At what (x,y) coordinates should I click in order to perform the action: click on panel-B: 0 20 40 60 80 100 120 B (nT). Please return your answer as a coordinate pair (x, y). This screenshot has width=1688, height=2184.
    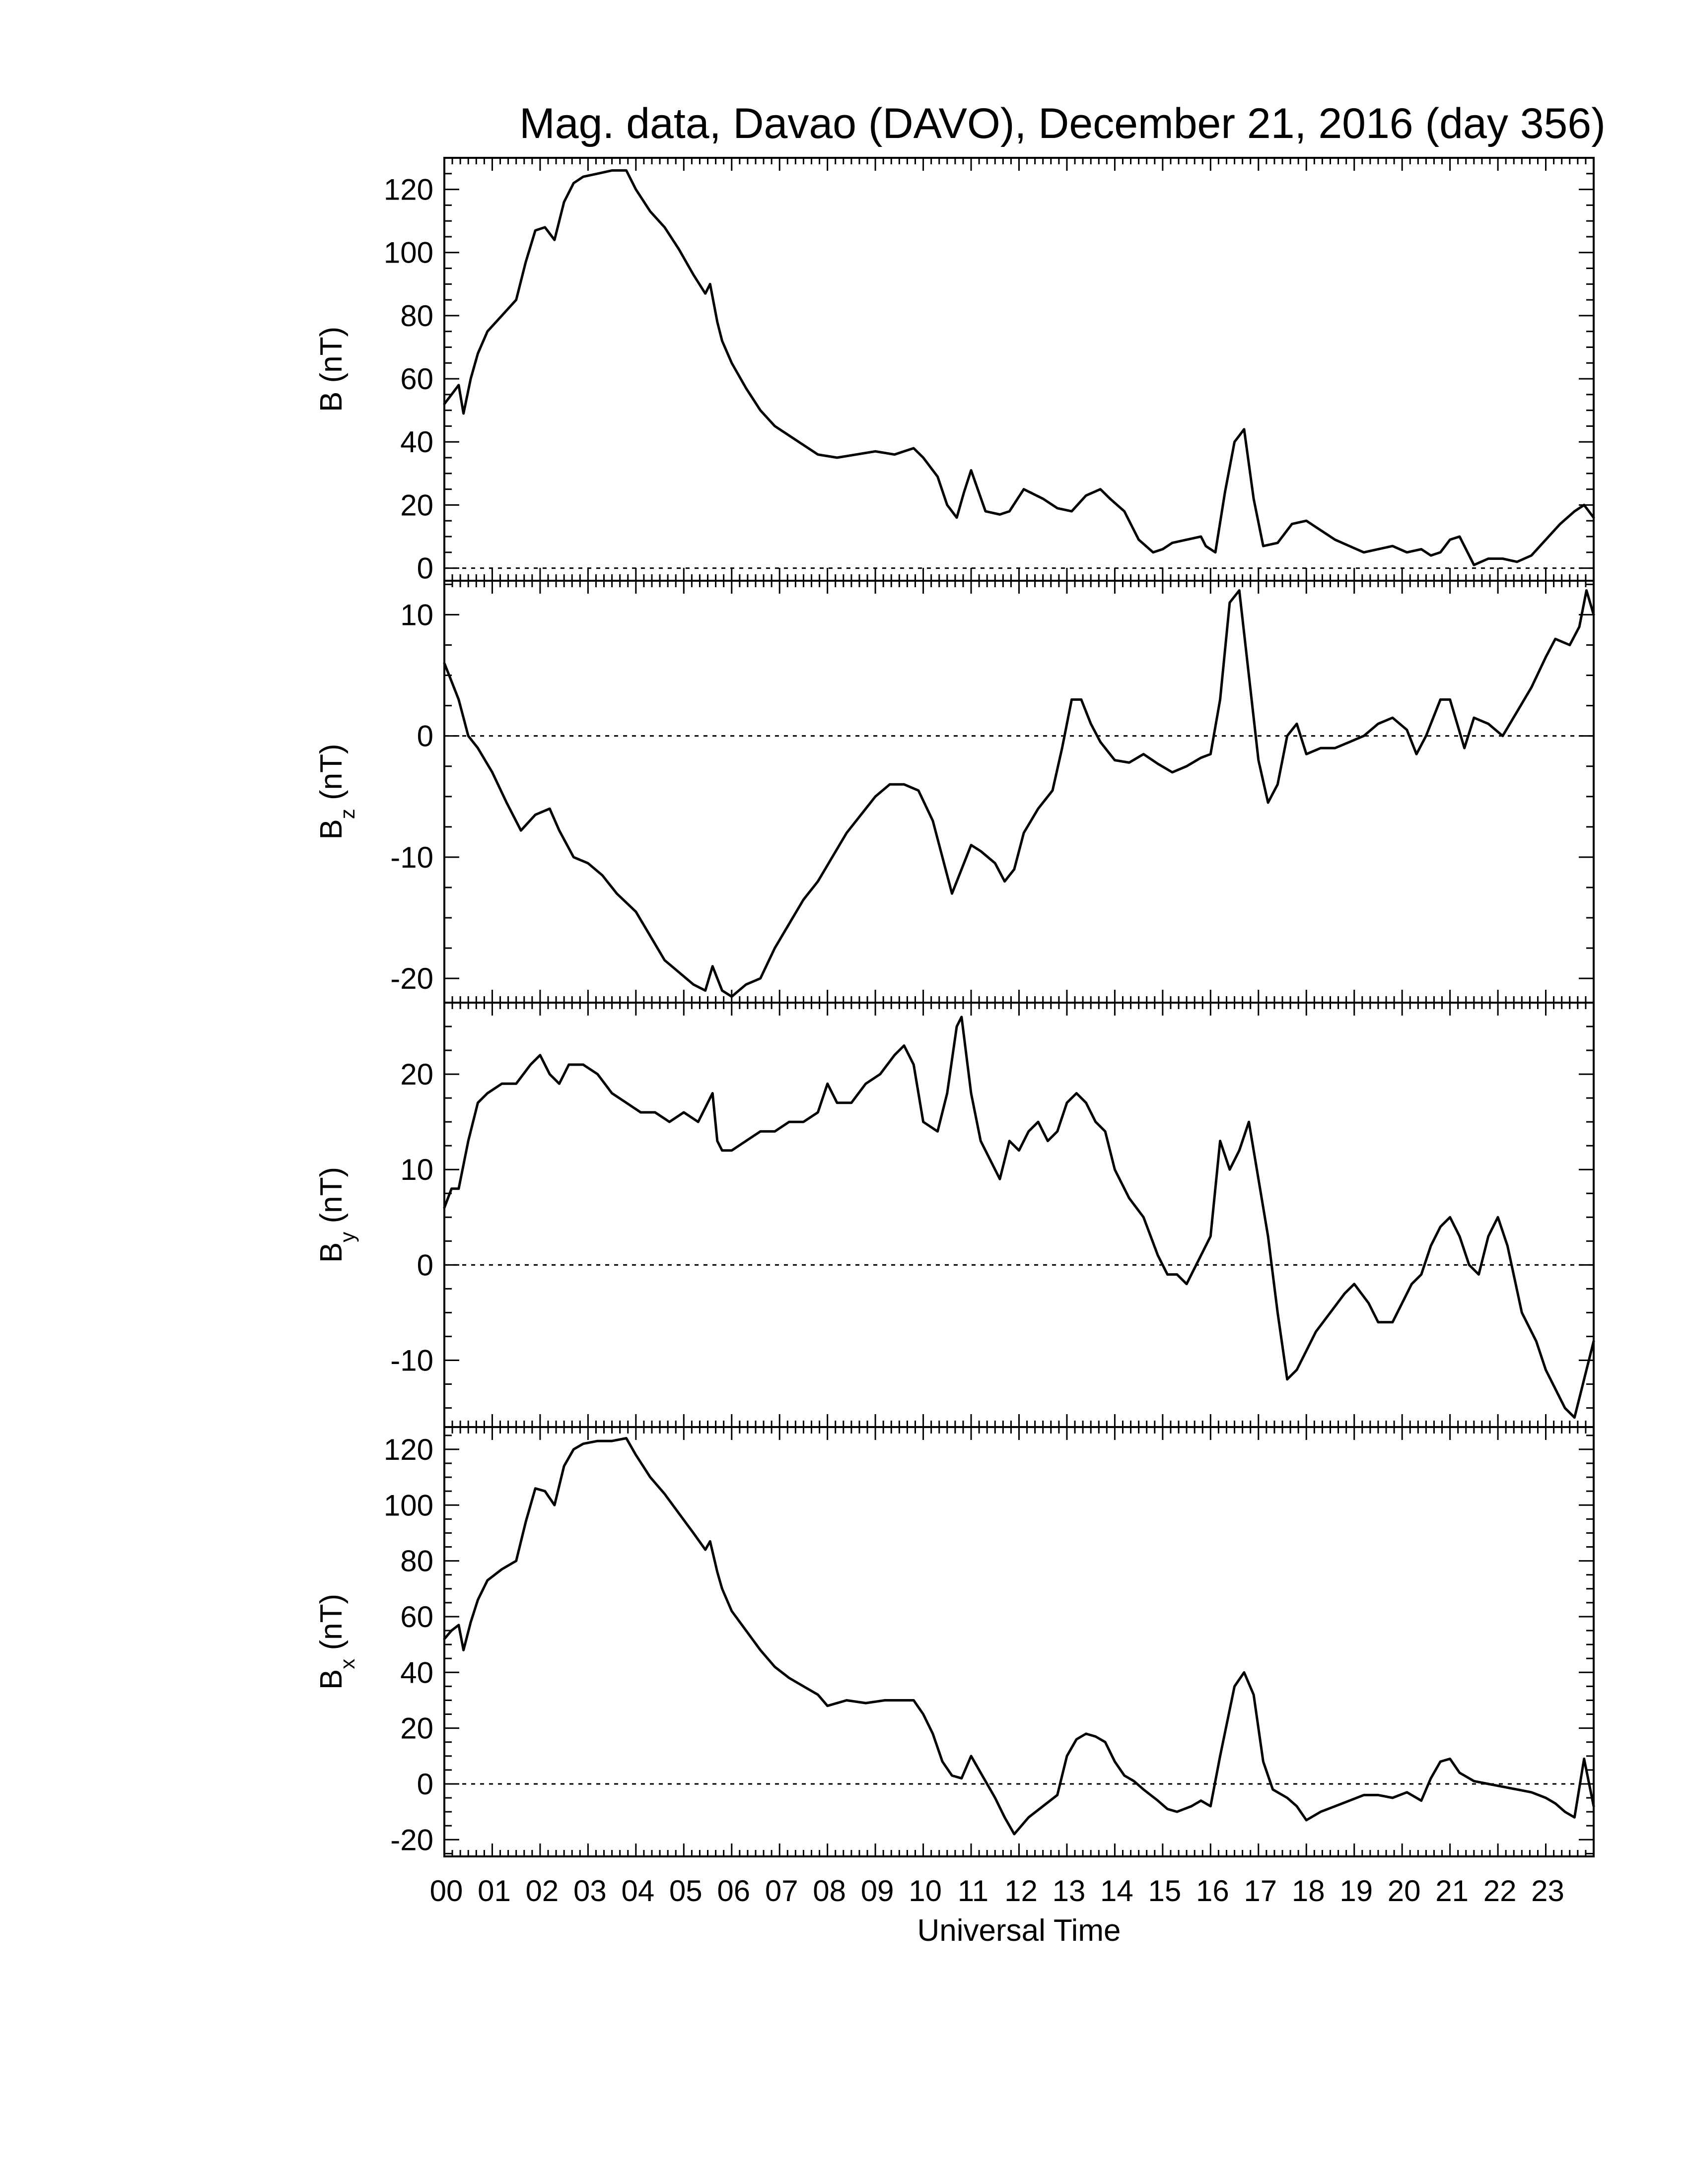
    Looking at the image, I should click on (954, 371).